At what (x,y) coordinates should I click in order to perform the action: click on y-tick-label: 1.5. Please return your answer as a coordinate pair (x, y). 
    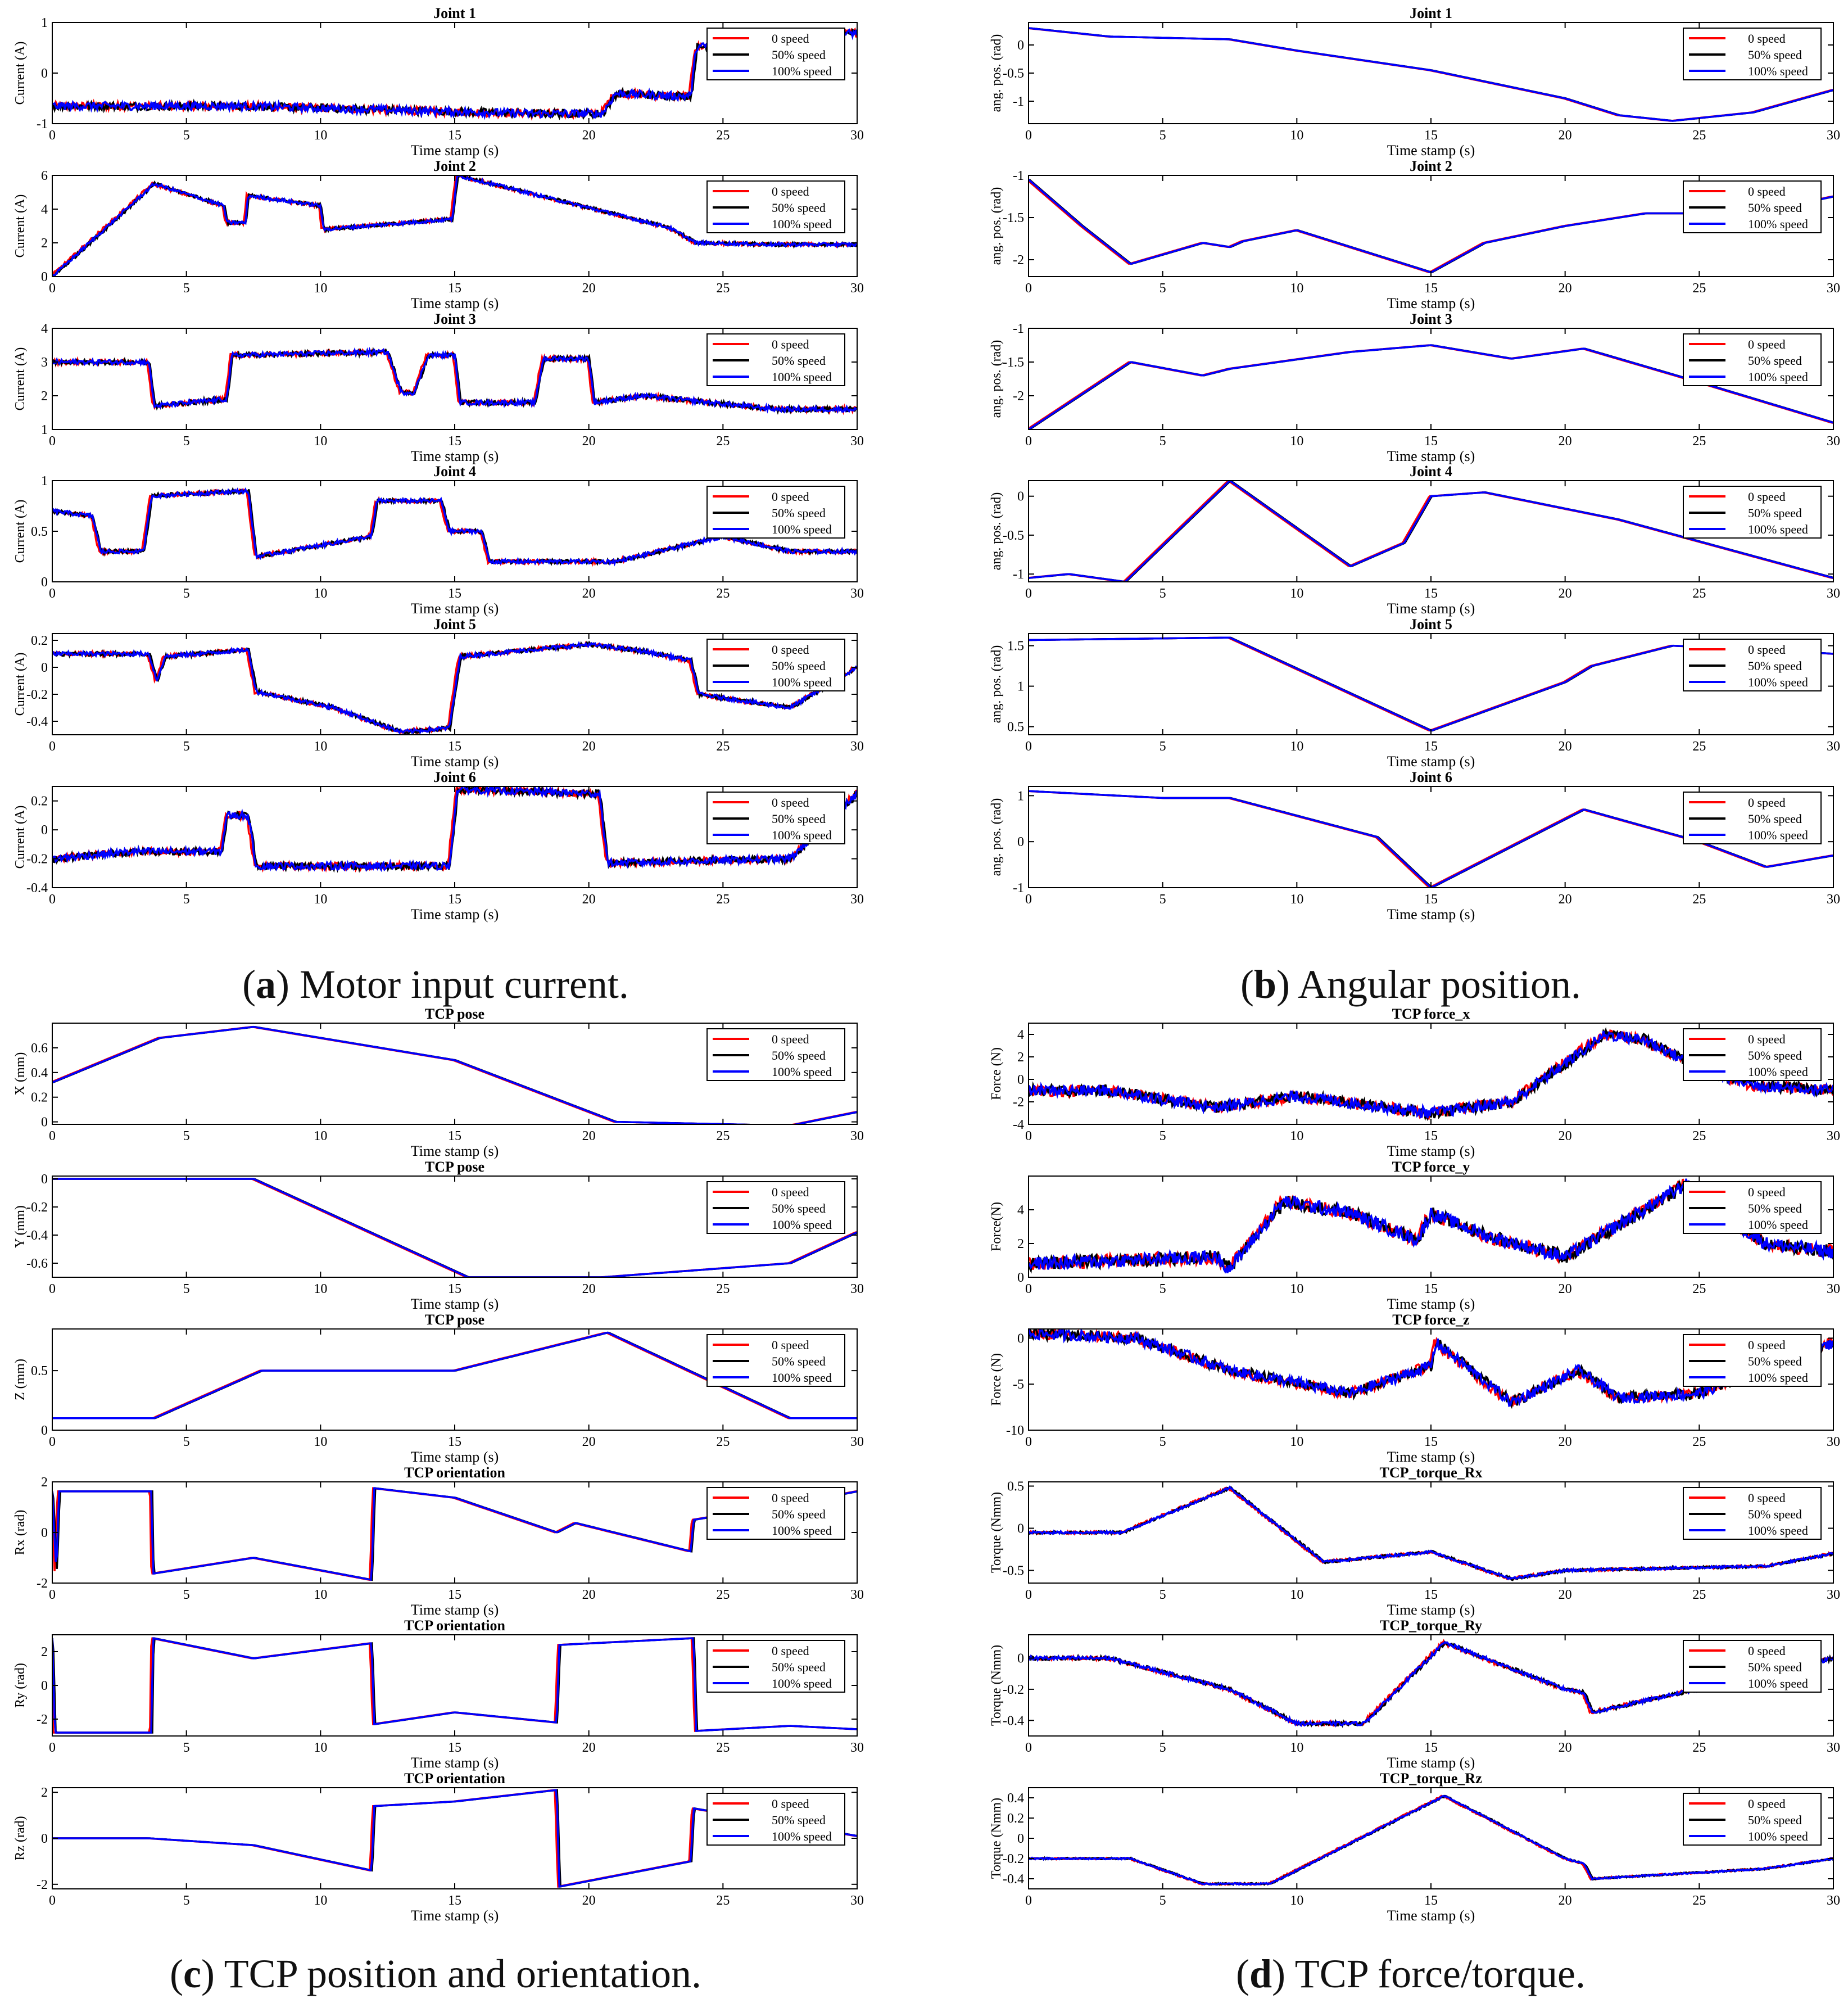
    Looking at the image, I should click on (1015, 646).